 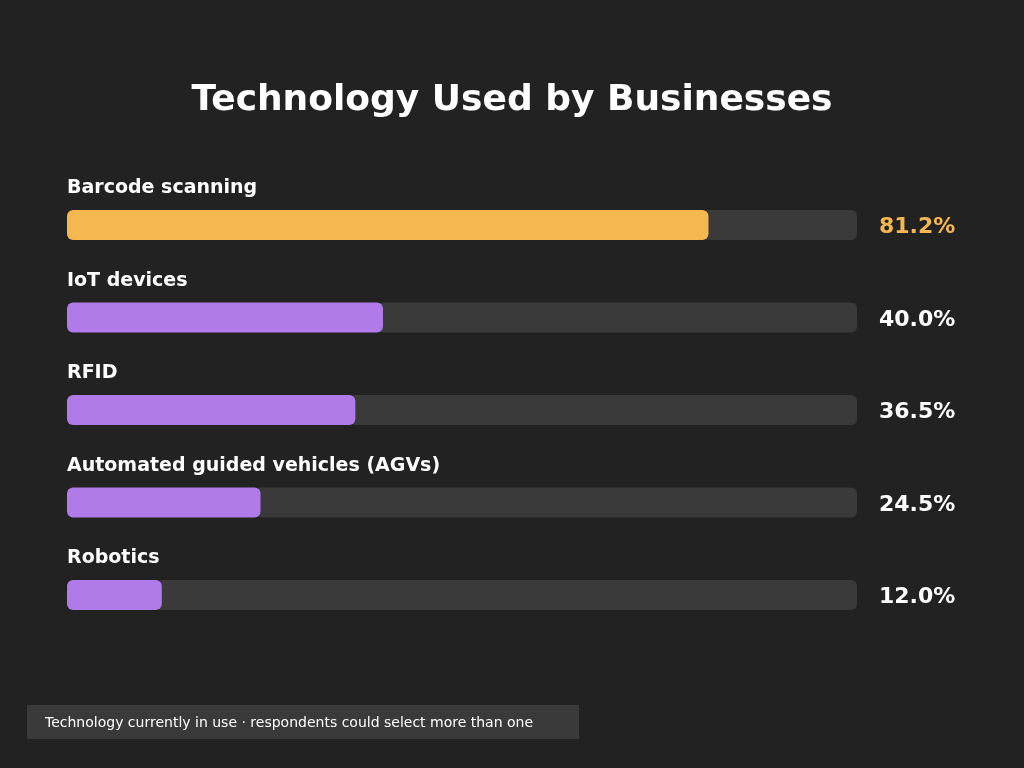 I want to click on data-label: 24.5%, so click(x=917, y=503).